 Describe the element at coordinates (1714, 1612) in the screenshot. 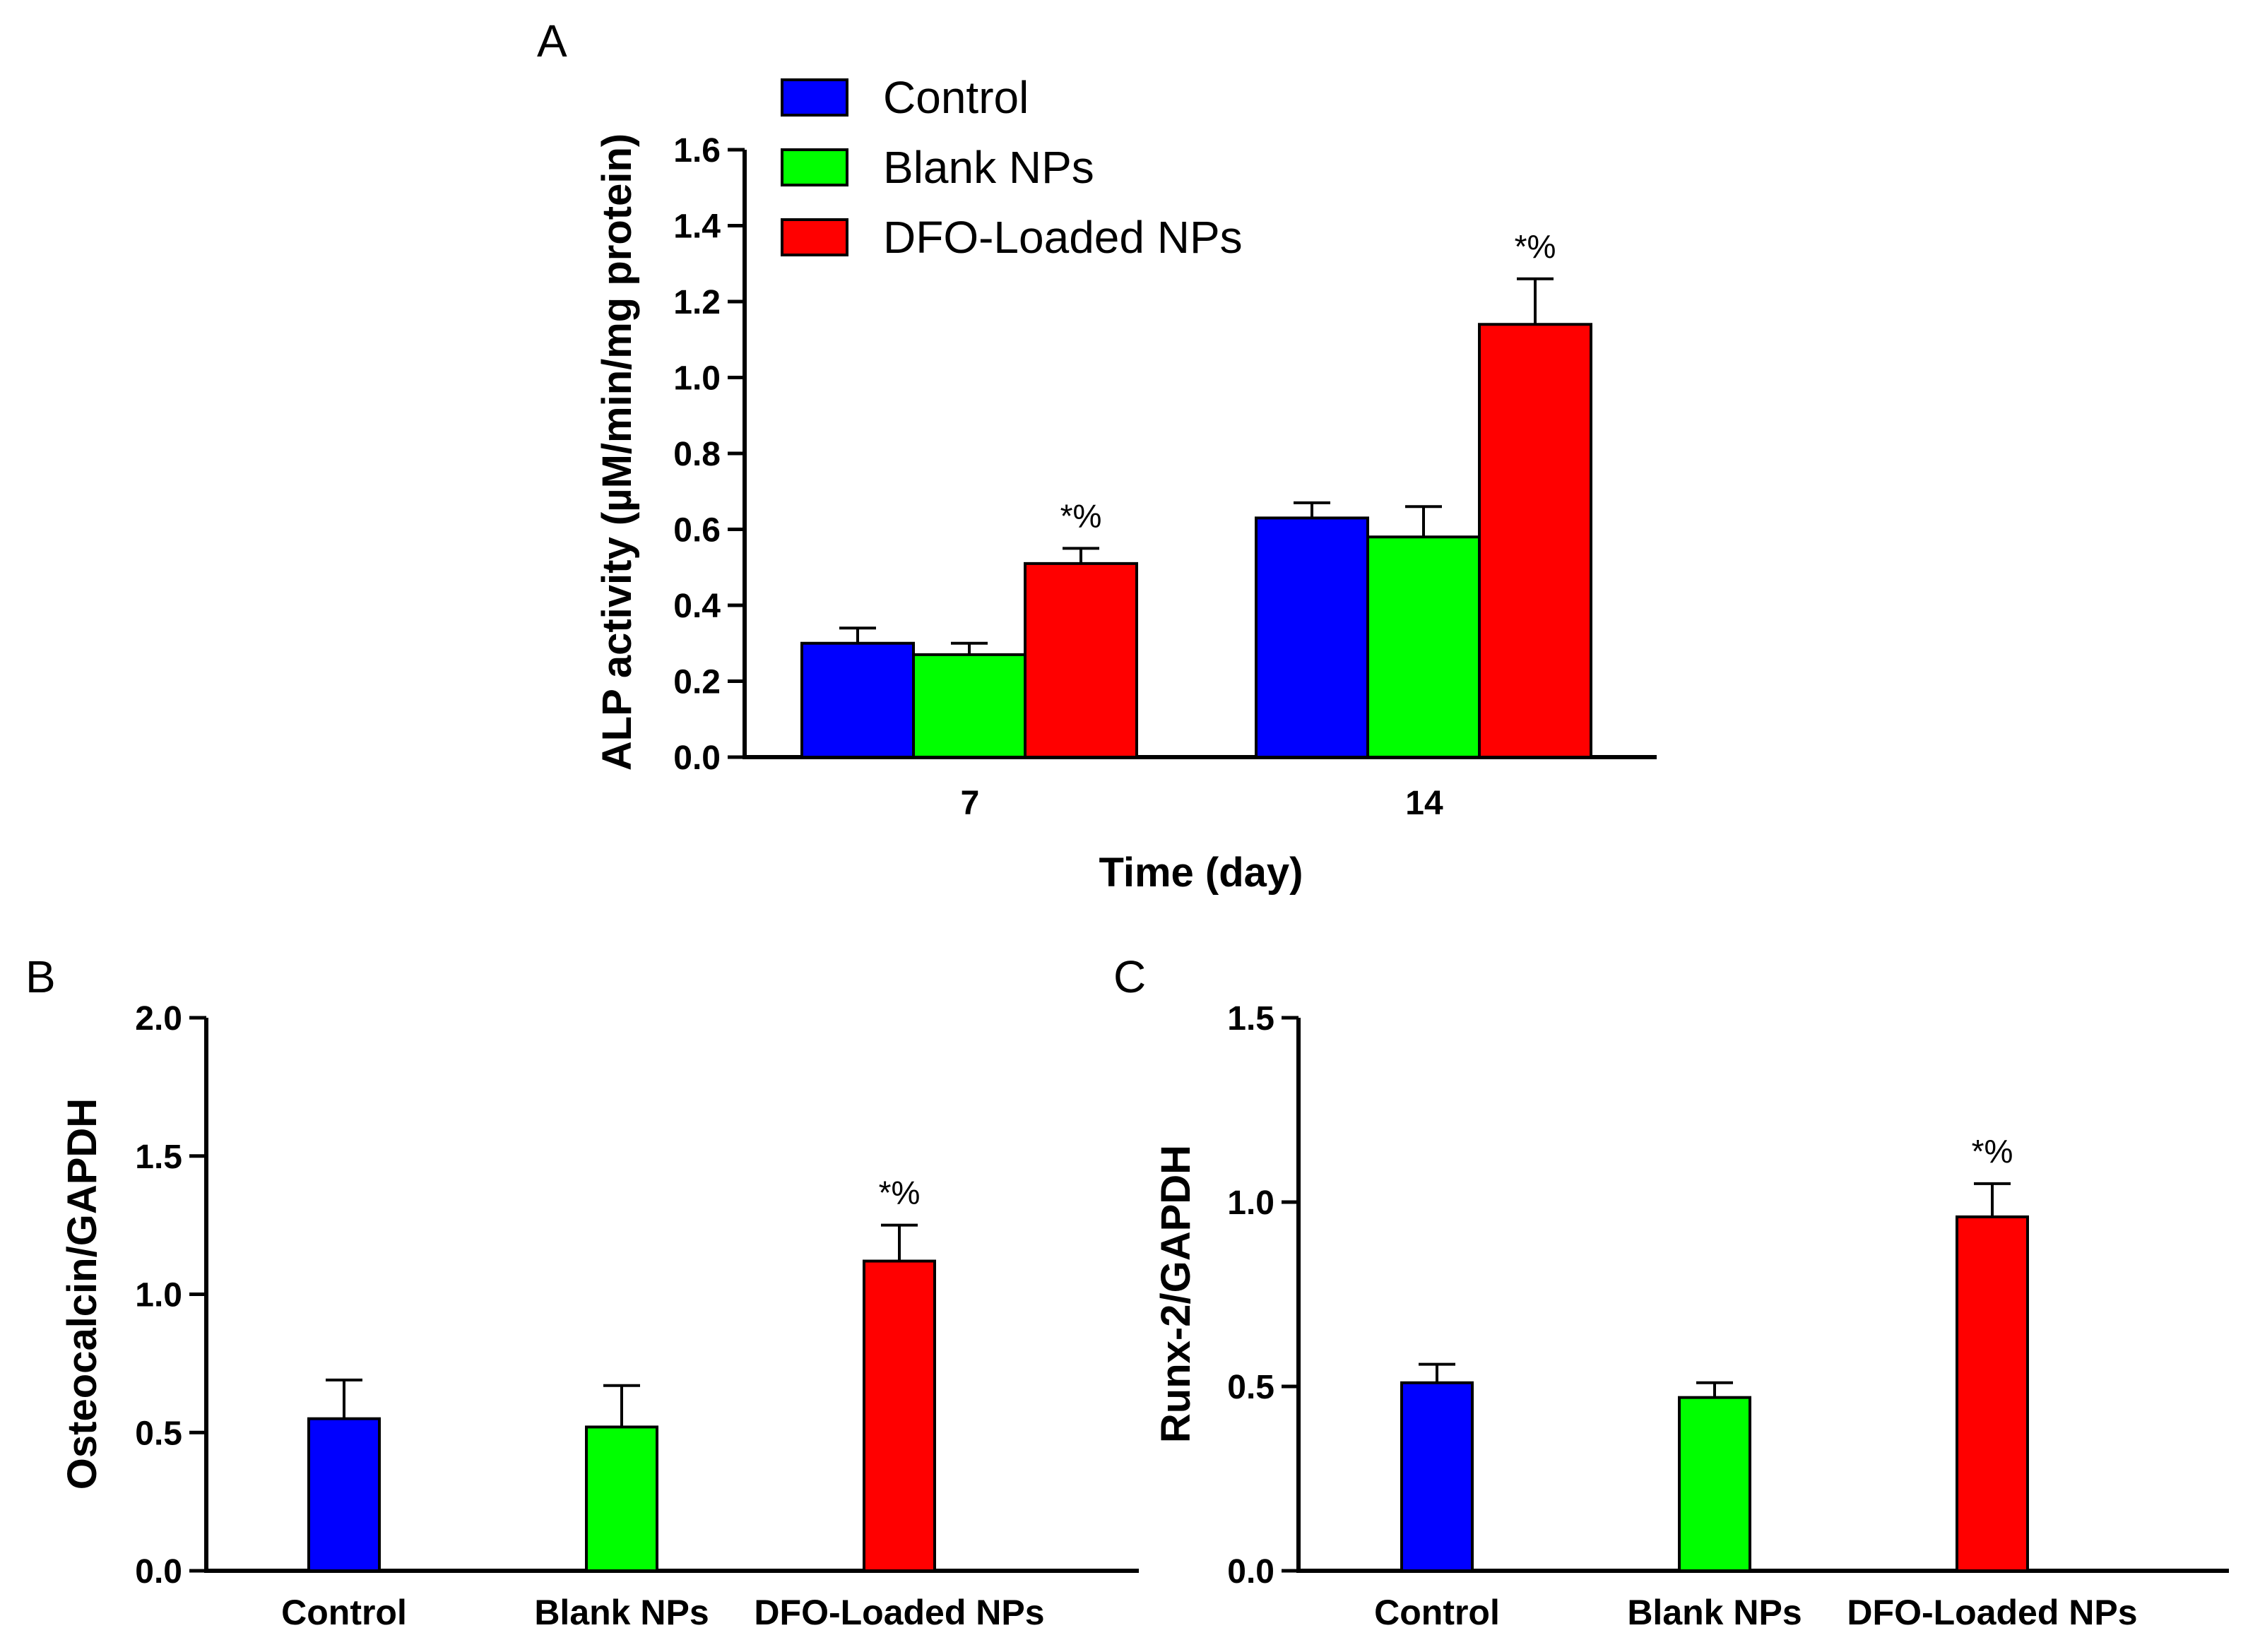

I see `panel-c-x-tick-label: Blank NPs` at that location.